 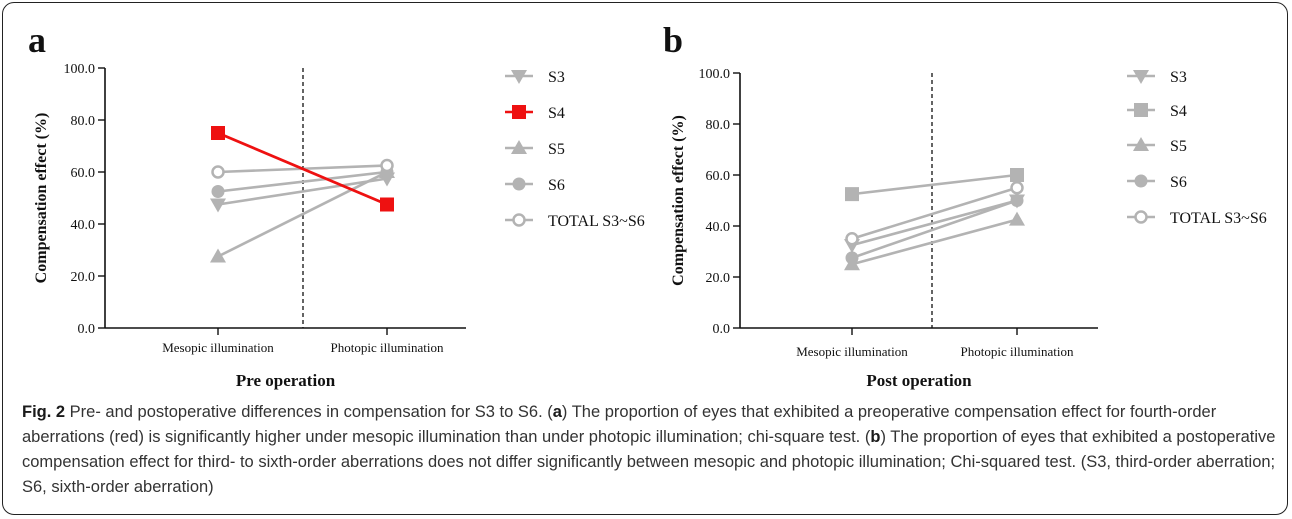 I want to click on panel-b-y-tick-label: 40.0, so click(x=718, y=227).